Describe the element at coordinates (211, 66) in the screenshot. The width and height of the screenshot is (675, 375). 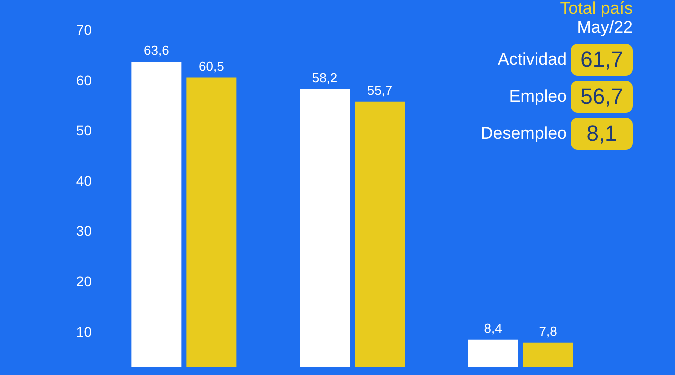
I see `data-label: 60,5` at that location.